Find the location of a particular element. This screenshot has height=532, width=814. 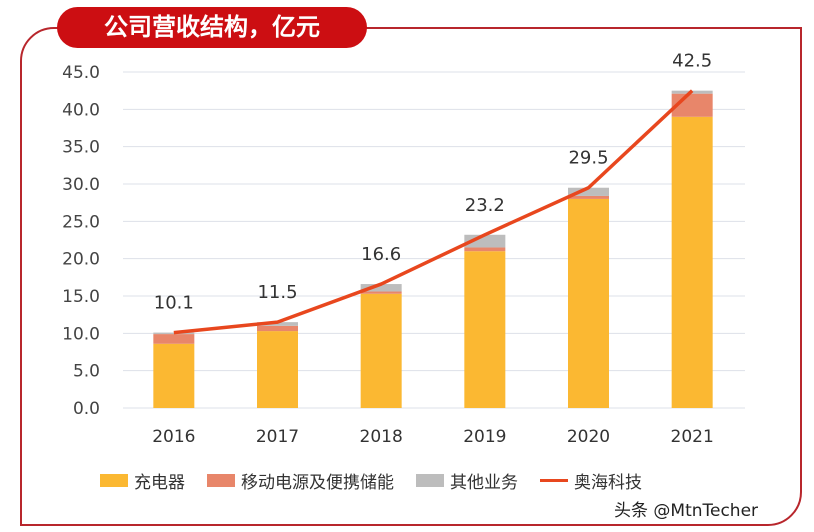

legend-label: 移动电源及便携储能 is located at coordinates (317, 483).